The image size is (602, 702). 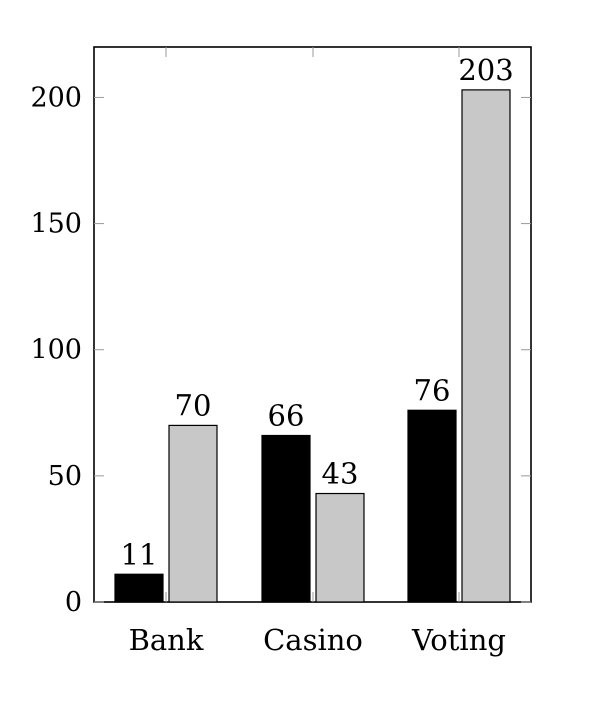 I want to click on x-tick-label-bank: Bank, so click(x=166, y=640).